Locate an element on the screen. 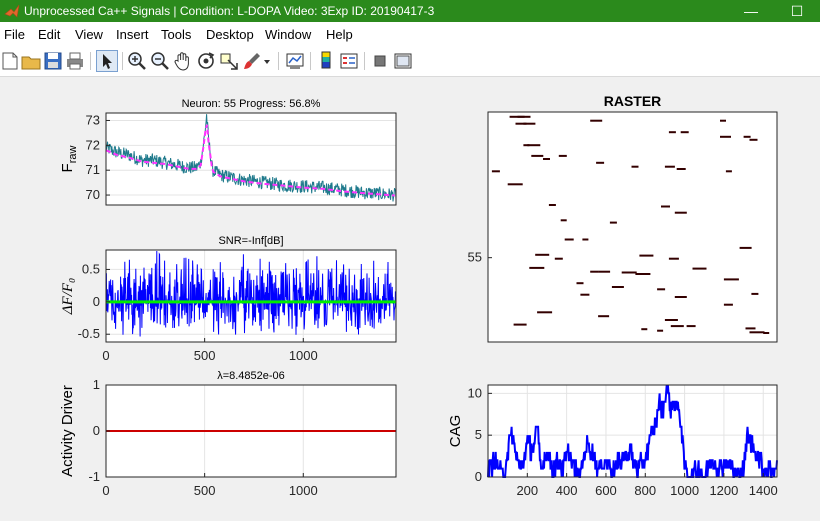  ylabel-text: ΔF/F₀ is located at coordinates (68, 297).